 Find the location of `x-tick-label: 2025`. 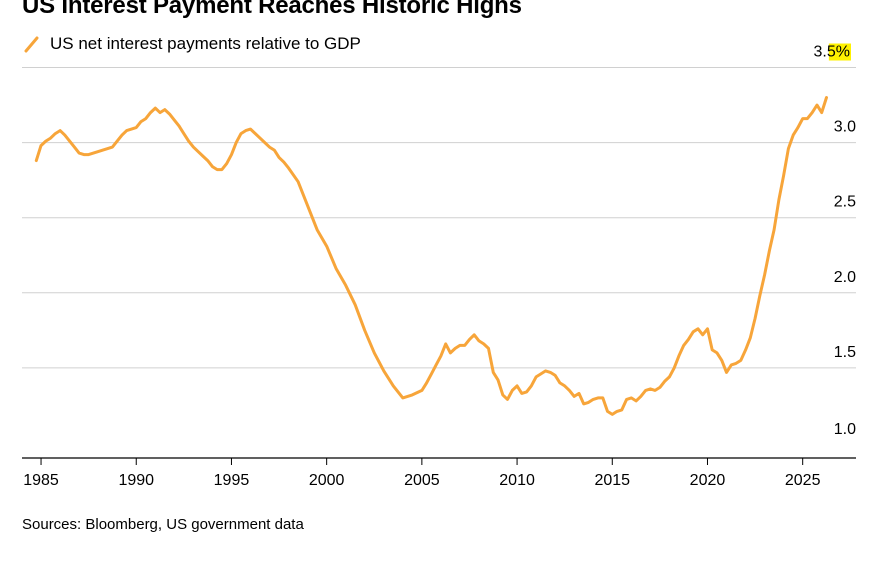

x-tick-label: 2025 is located at coordinates (803, 480).